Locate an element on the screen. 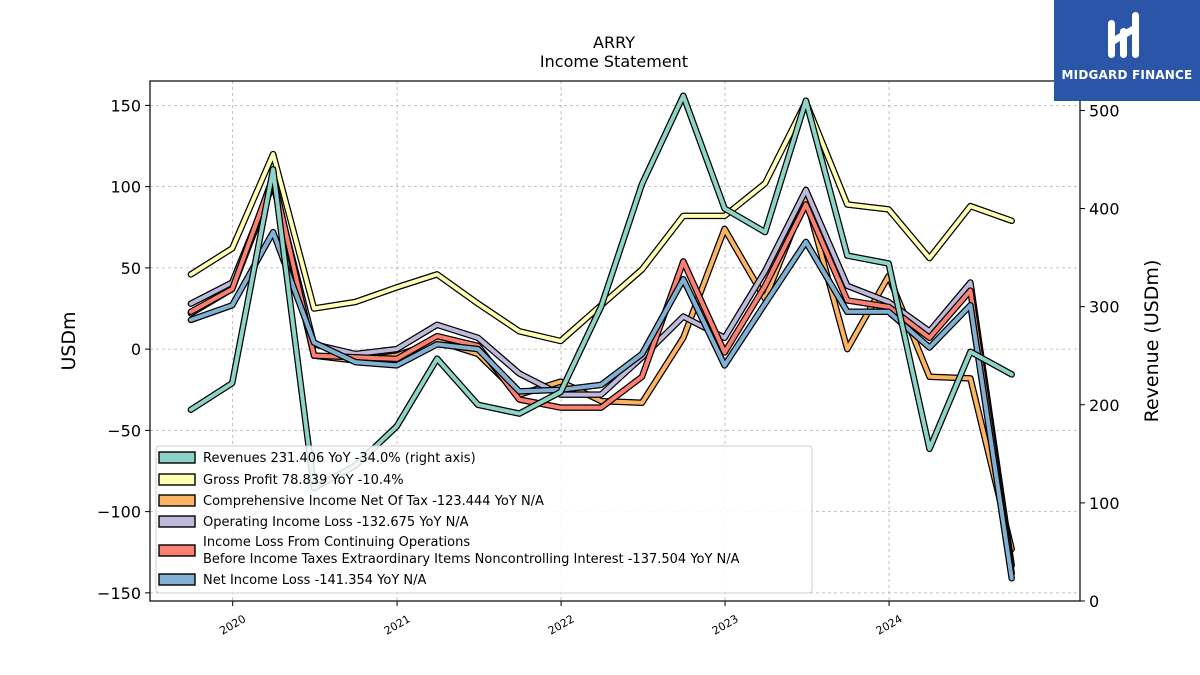  right-tick-label: 0 is located at coordinates (1094, 601).